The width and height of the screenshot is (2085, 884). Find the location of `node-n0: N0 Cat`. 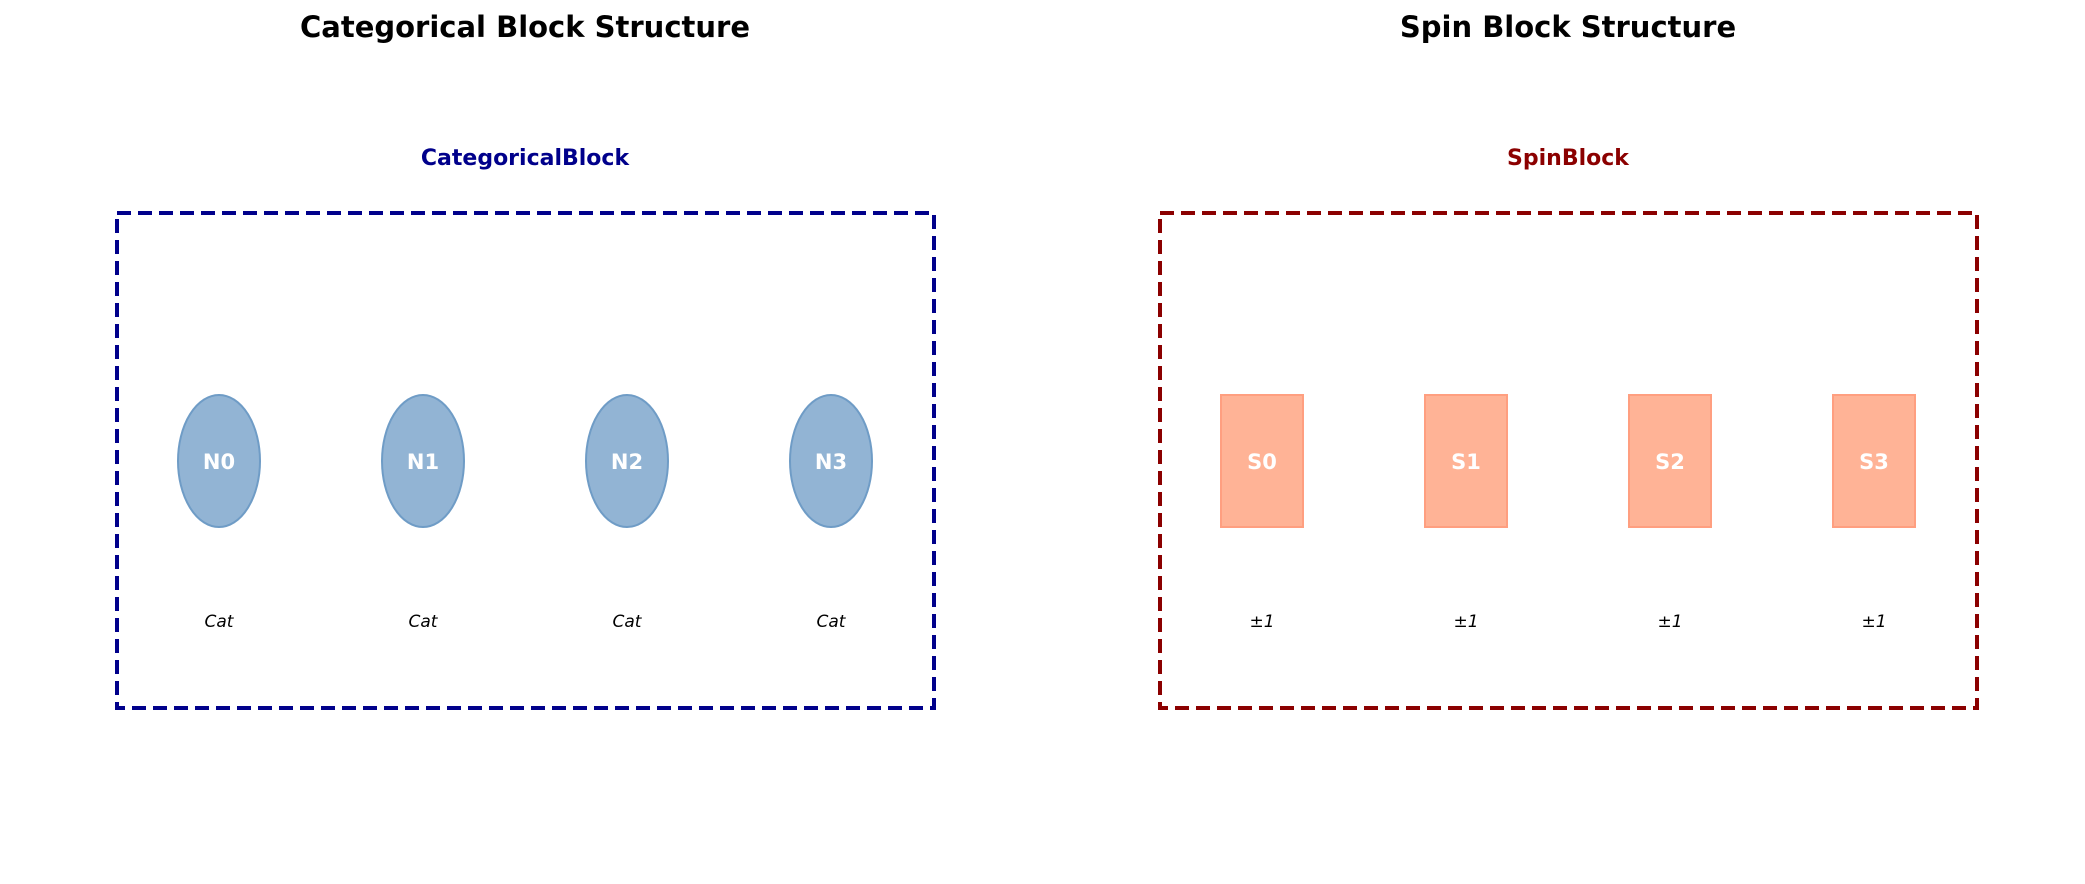

node-n0: N0 Cat is located at coordinates (219, 513).